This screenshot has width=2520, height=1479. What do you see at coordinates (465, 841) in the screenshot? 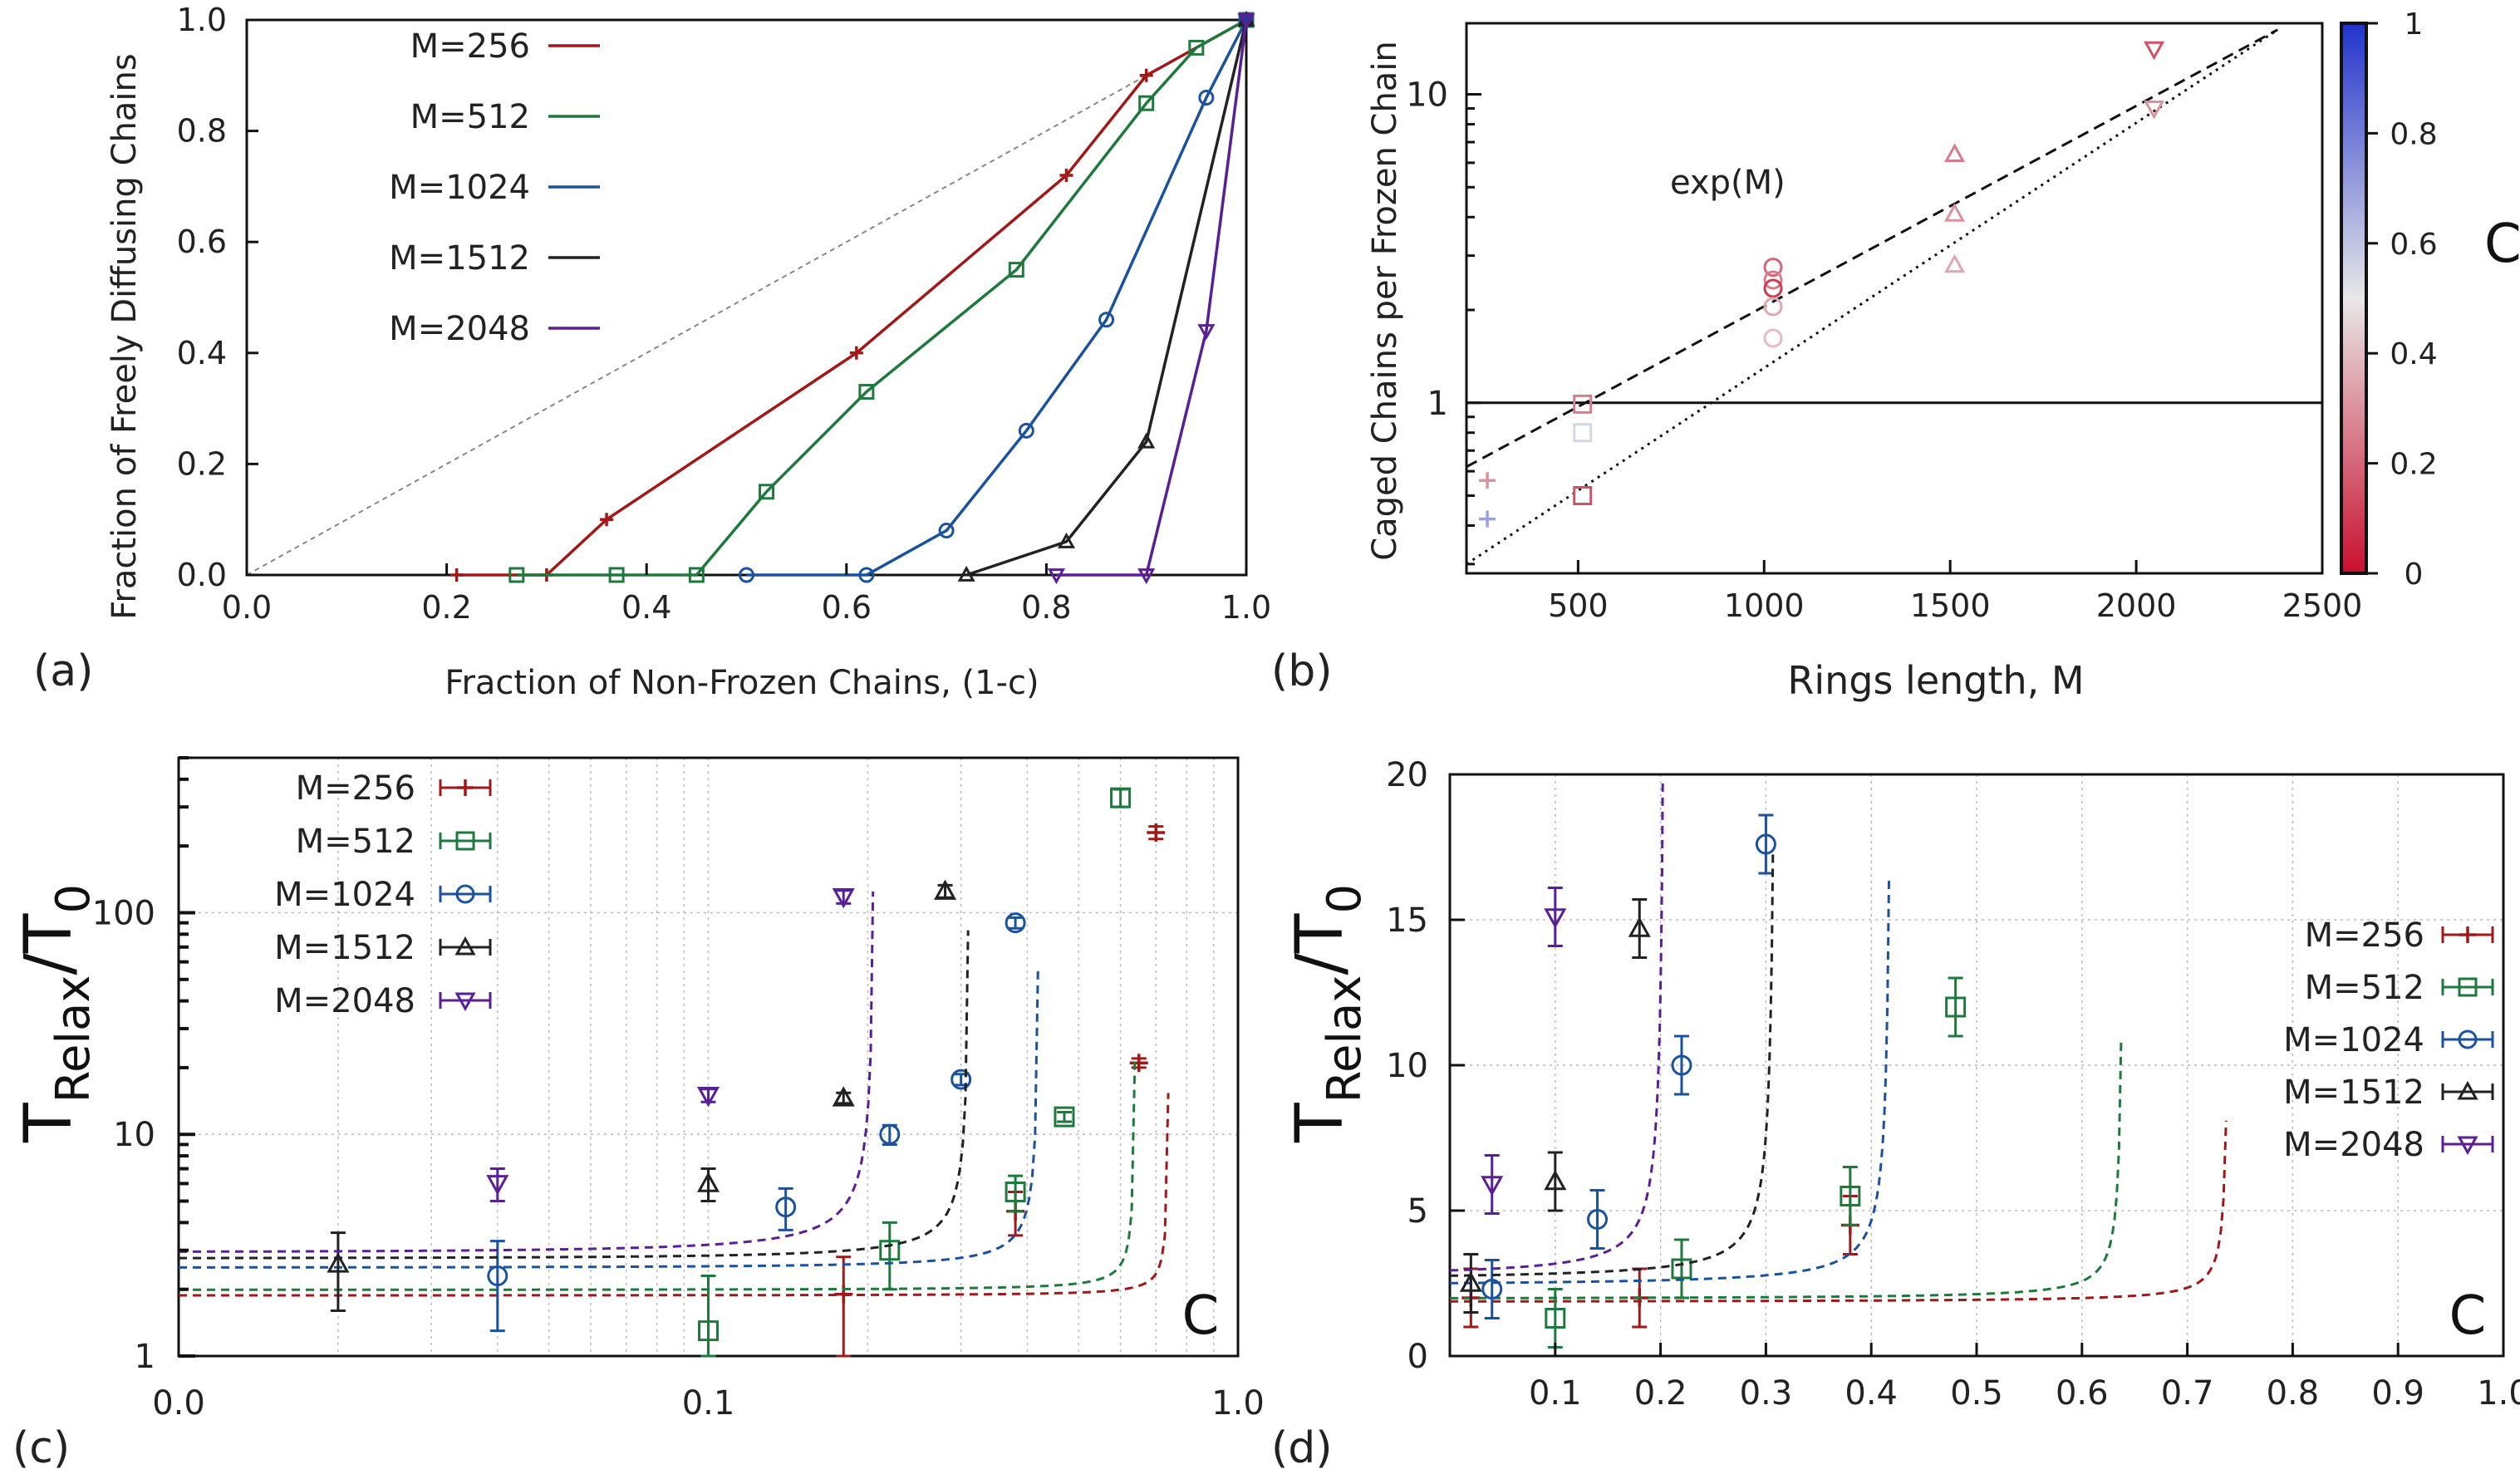
I see `c-legend-bar-M=512` at bounding box center [465, 841].